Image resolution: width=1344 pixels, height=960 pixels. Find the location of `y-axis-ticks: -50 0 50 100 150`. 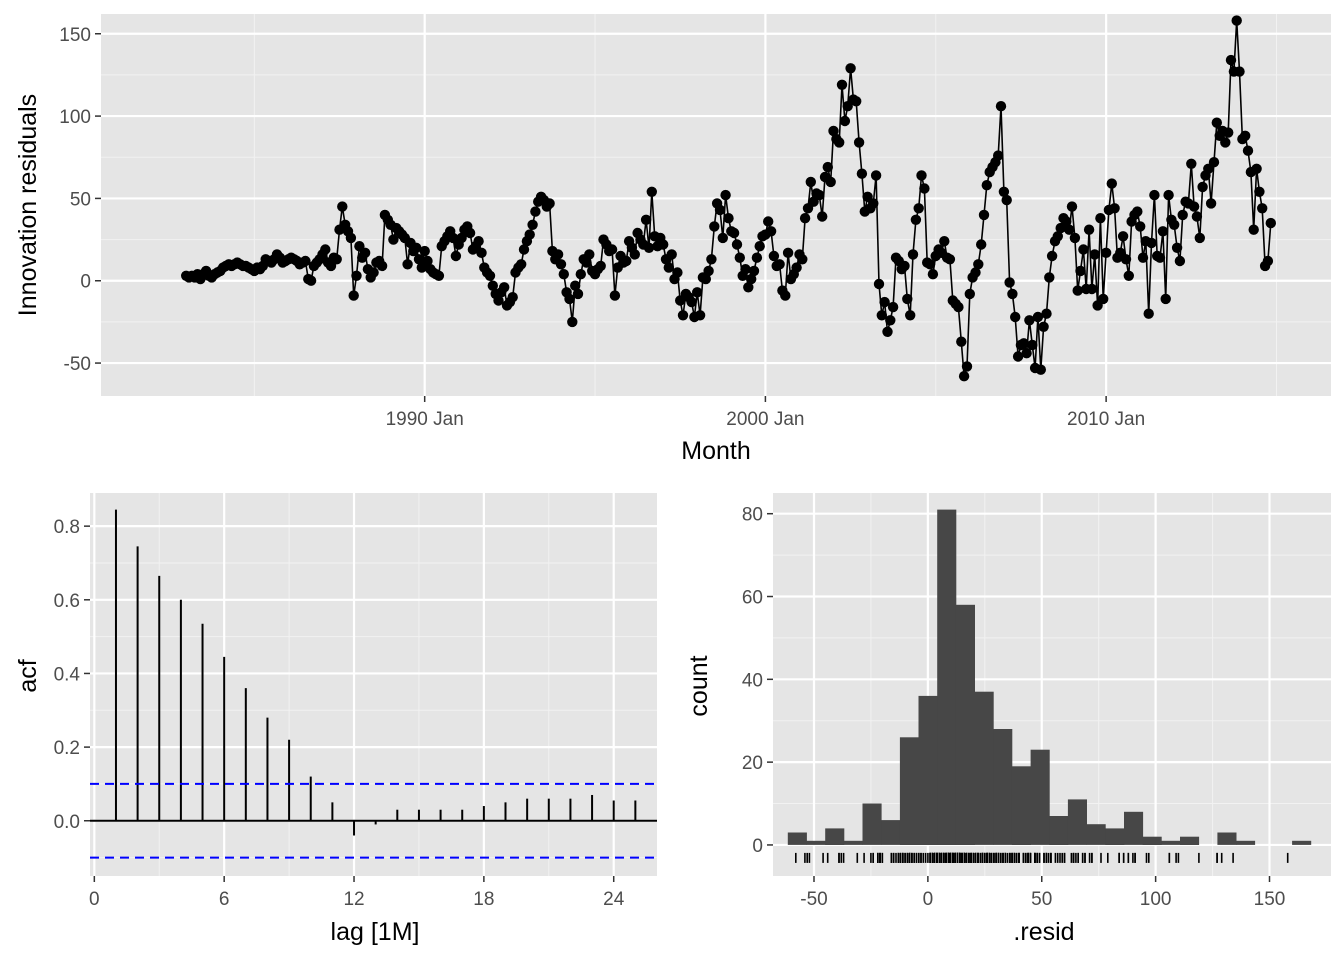

y-axis-ticks: -50 0 50 100 150 is located at coordinates (80, 200).